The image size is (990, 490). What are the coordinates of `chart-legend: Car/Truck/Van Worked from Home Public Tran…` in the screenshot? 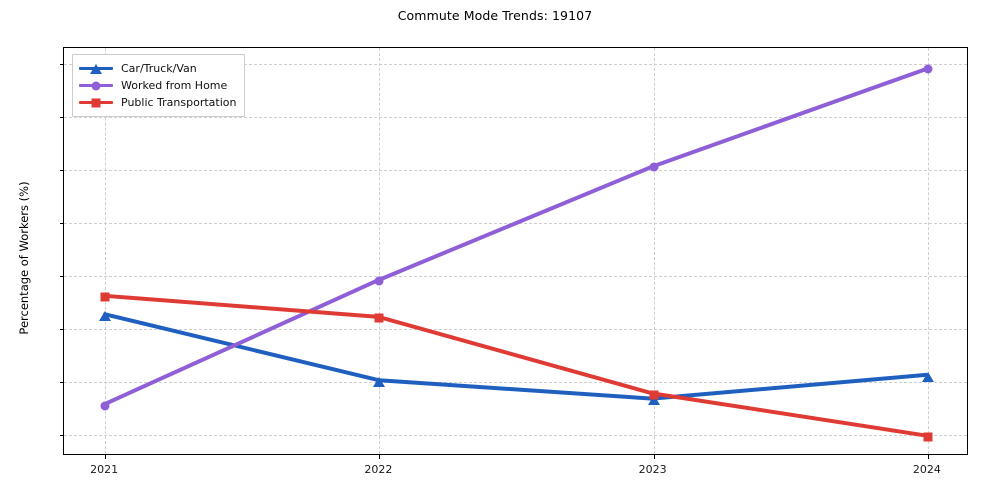 It's located at (159, 85).